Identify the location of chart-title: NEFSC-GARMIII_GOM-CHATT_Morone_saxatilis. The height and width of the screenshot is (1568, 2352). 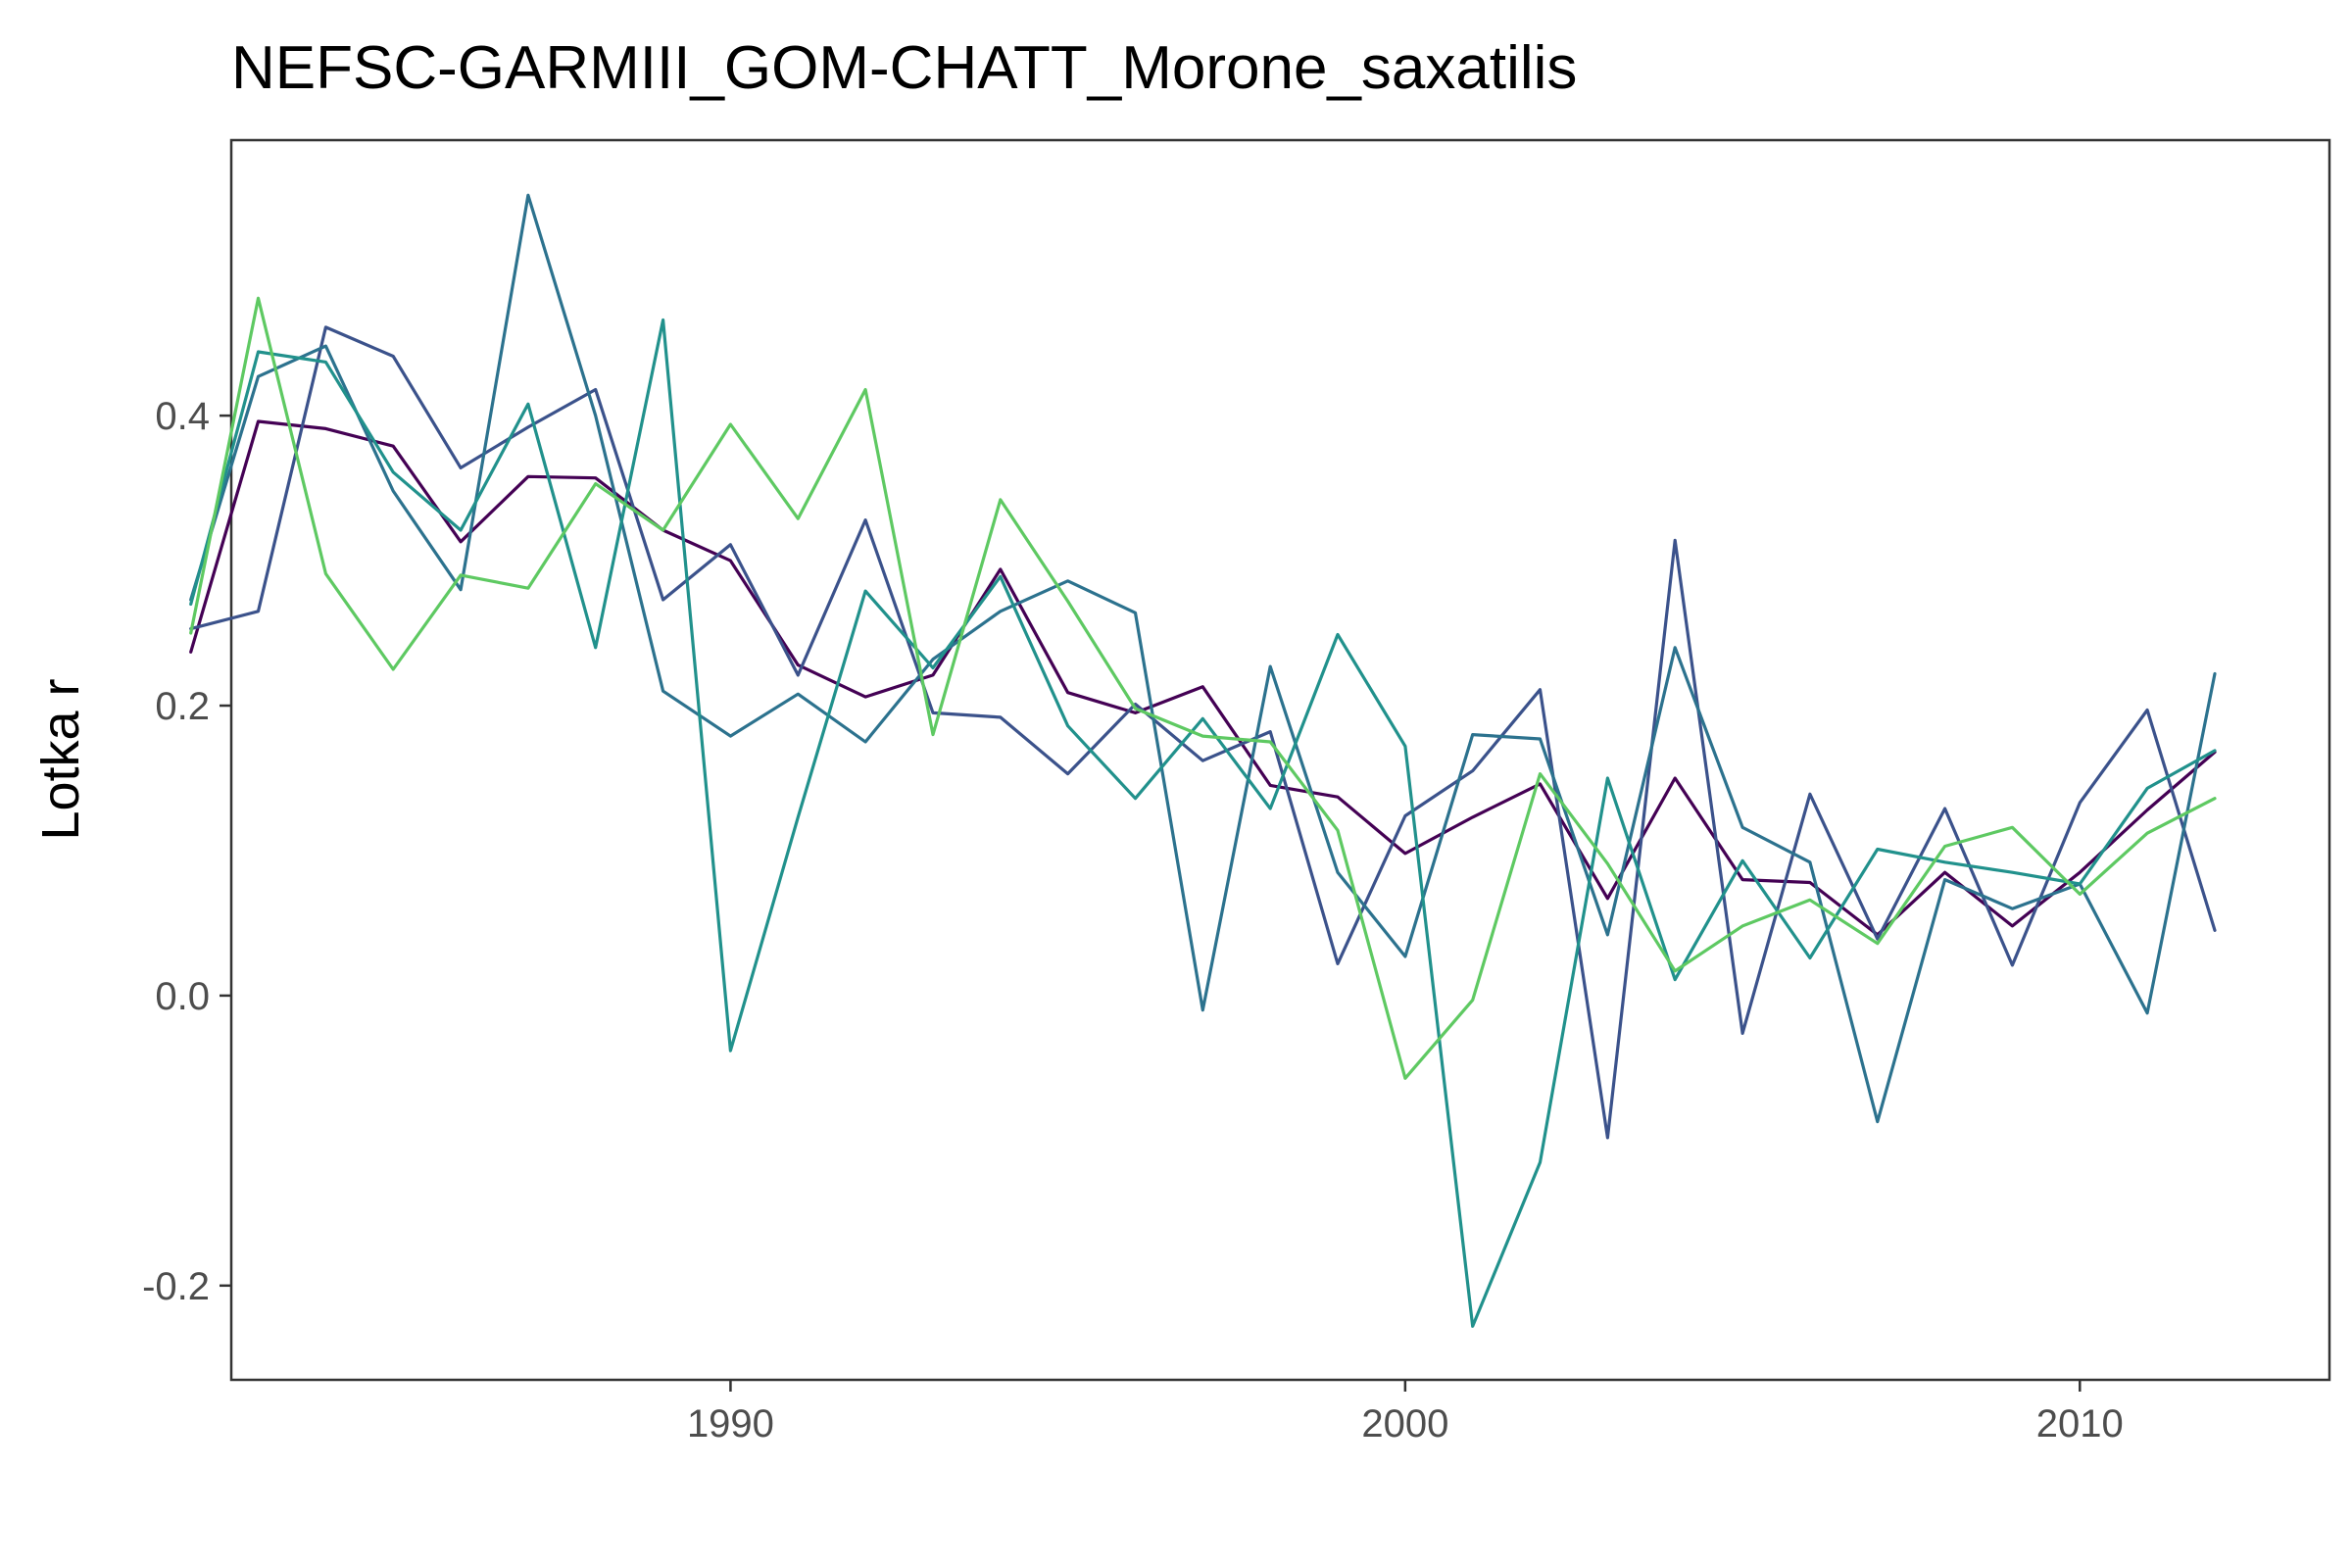
(904, 68).